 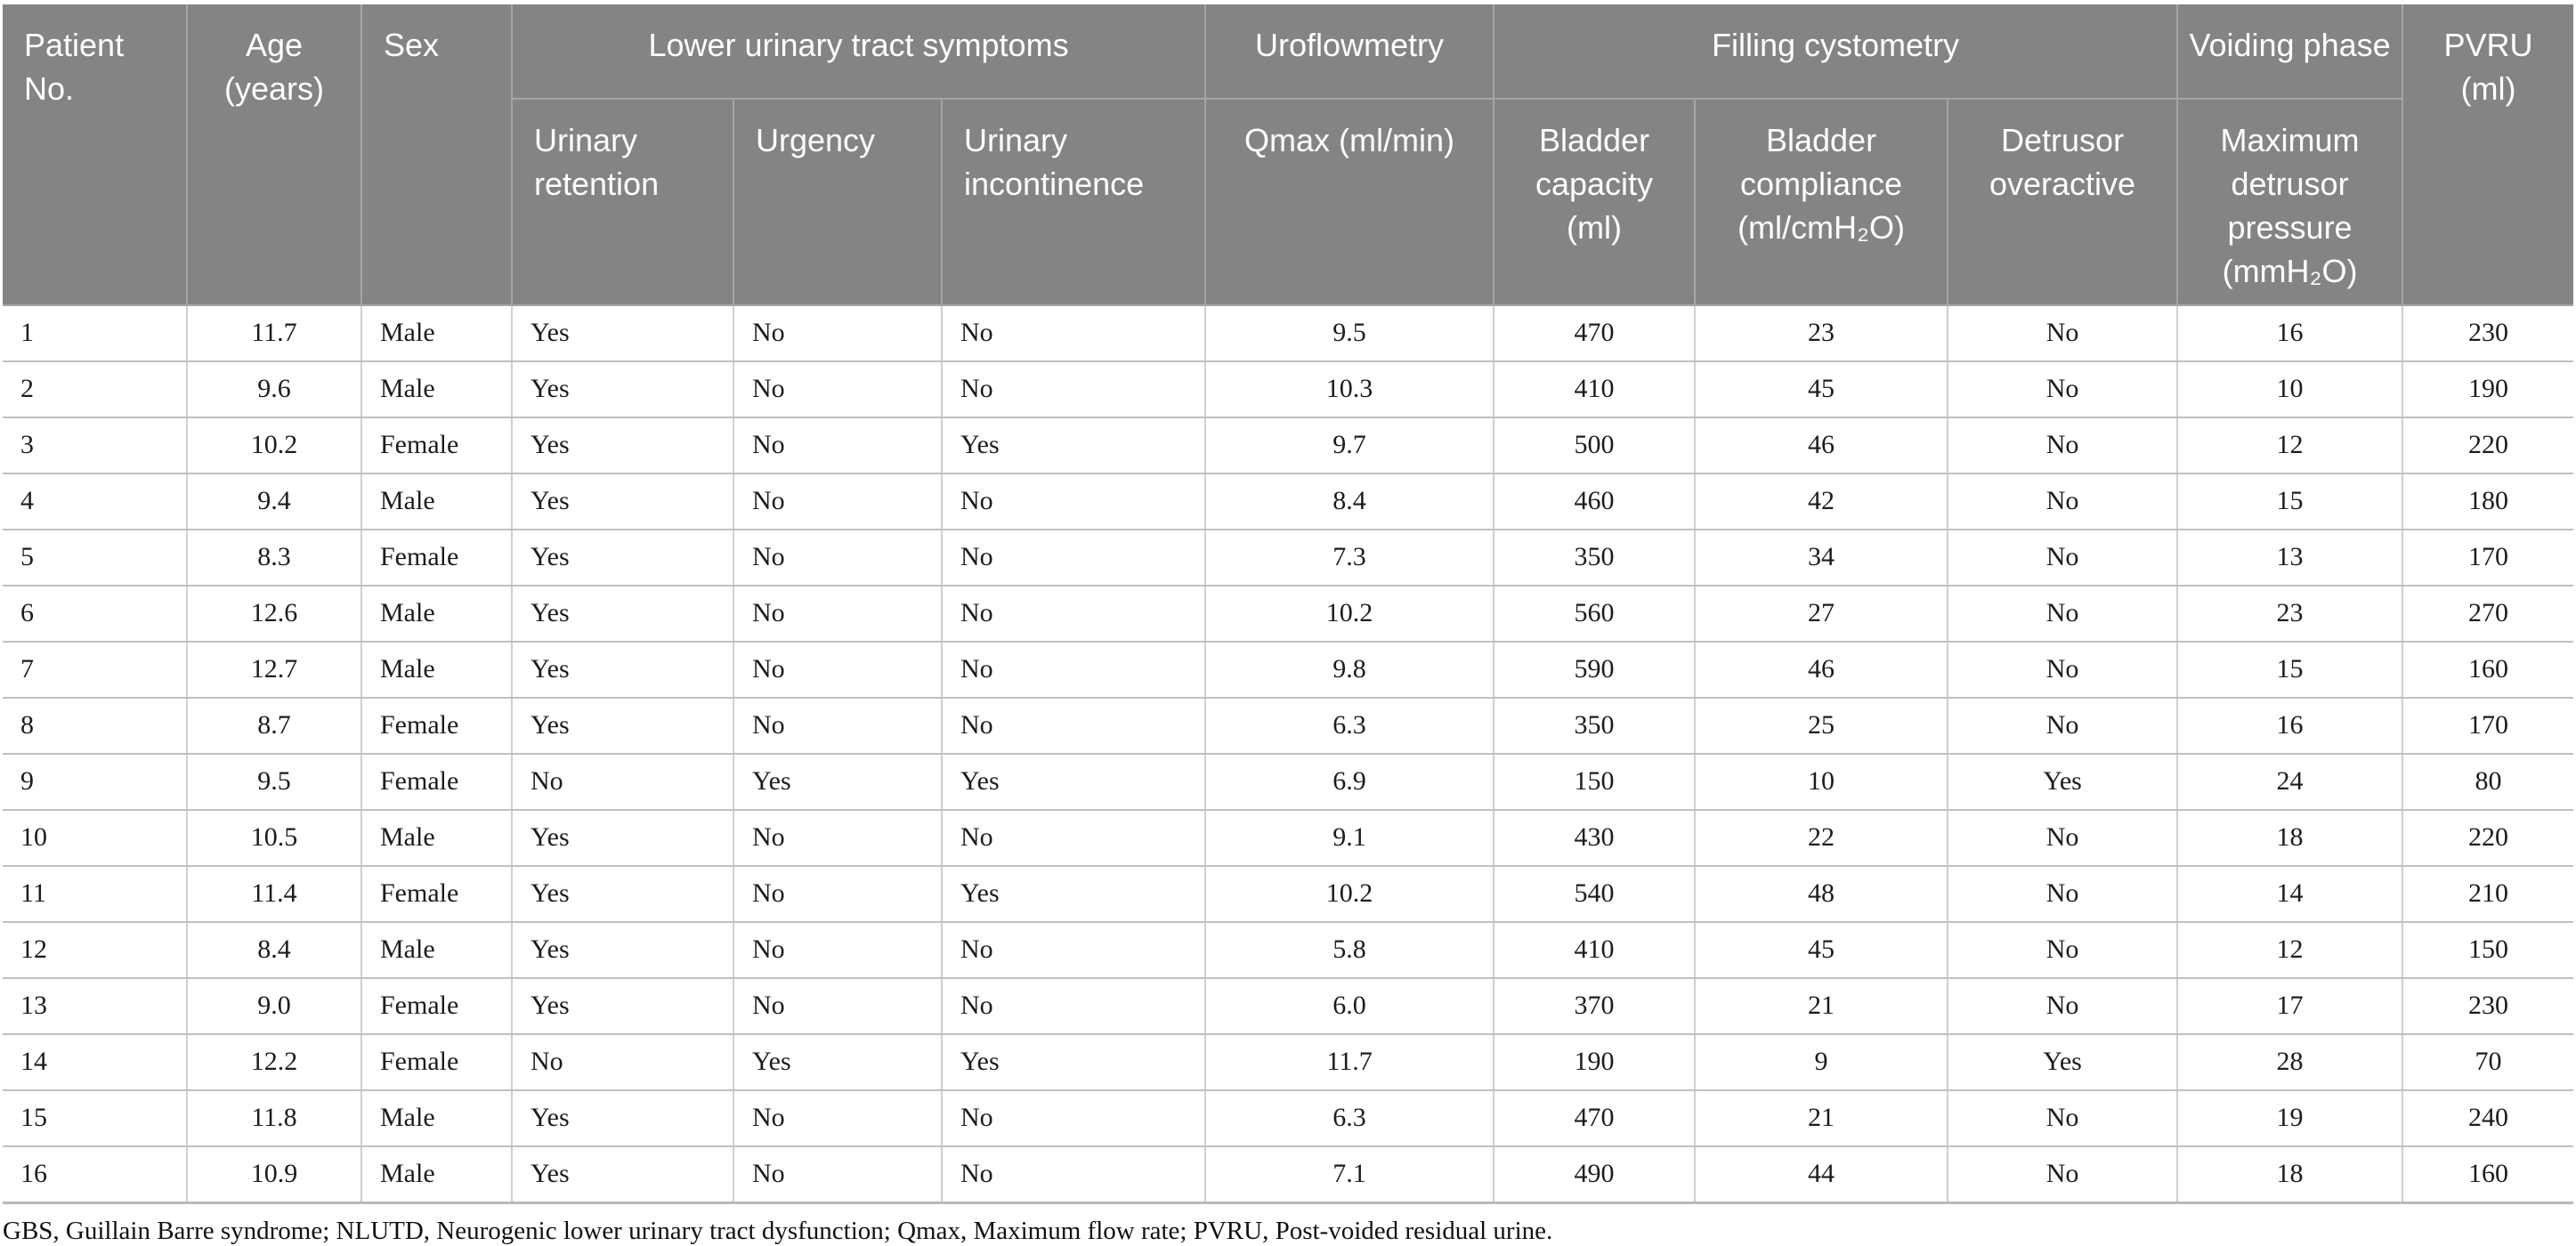 What do you see at coordinates (2291, 726) in the screenshot?
I see `cell-max-detrusor-pressure: 16` at bounding box center [2291, 726].